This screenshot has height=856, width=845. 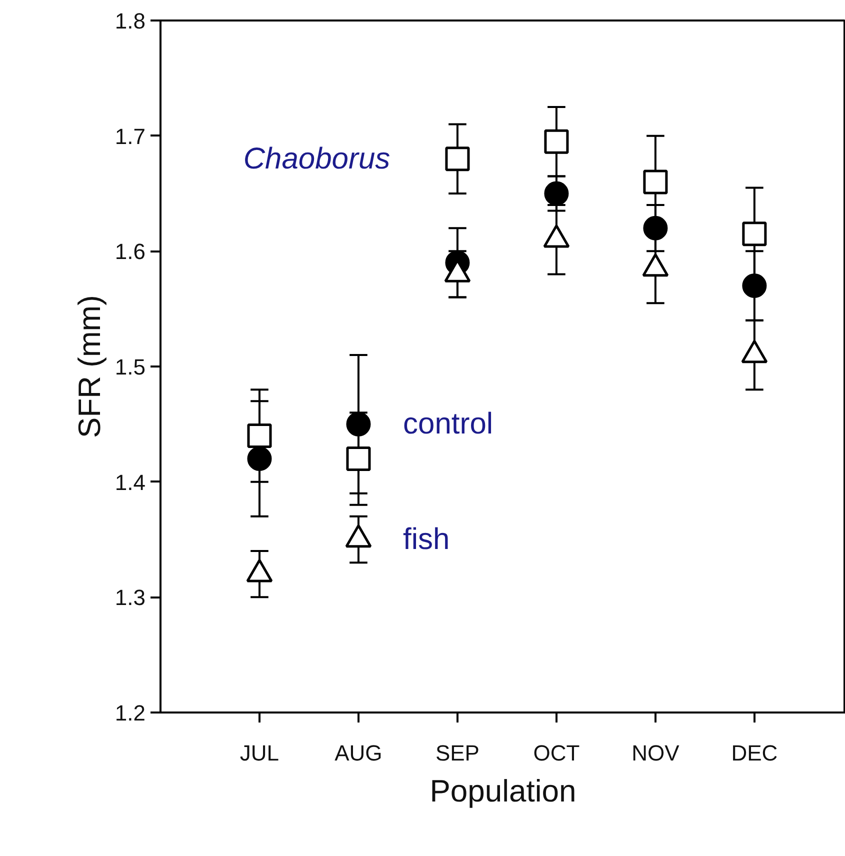 What do you see at coordinates (457, 753) in the screenshot?
I see `x-tick-label: SEP` at bounding box center [457, 753].